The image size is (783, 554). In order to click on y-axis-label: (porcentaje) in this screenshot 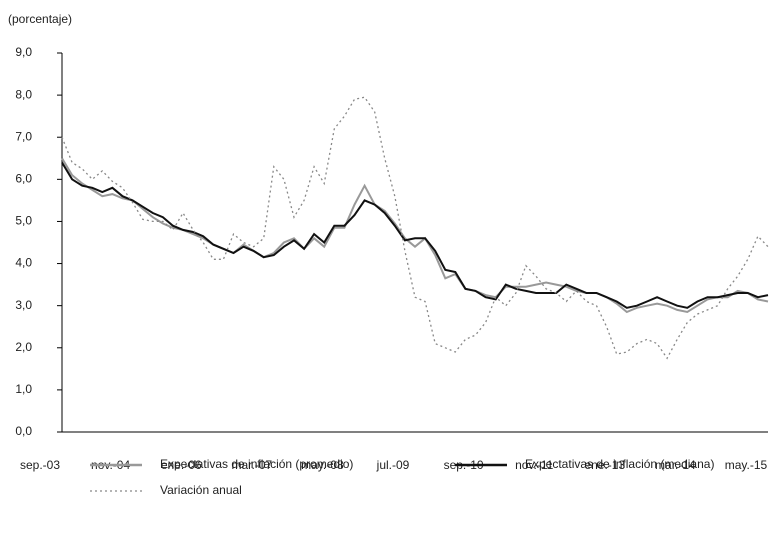, I will do `click(40, 19)`.